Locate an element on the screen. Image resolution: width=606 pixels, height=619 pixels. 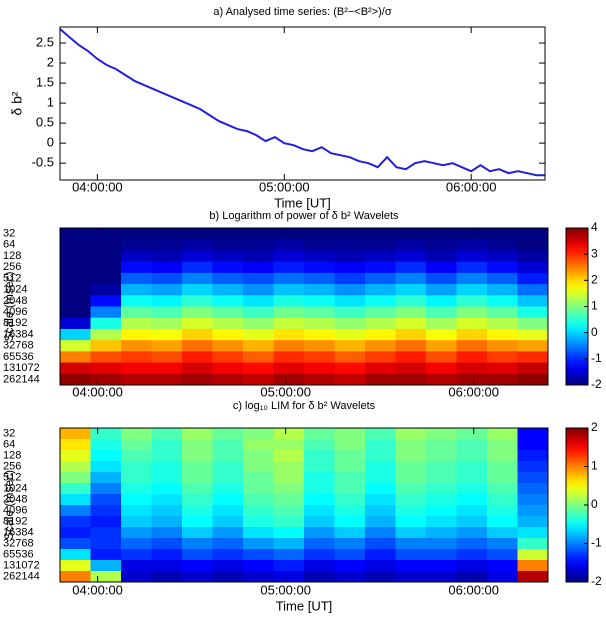
x-axis-label: Time [UT] is located at coordinates (302, 202).